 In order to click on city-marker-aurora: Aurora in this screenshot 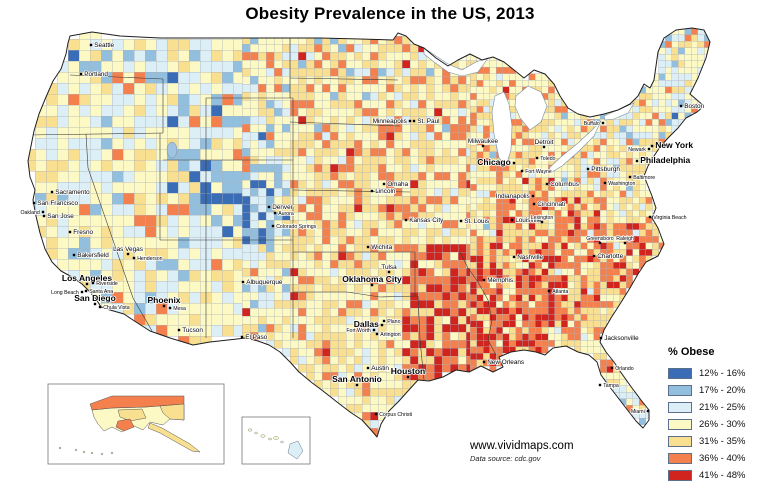, I will do `click(284, 214)`.